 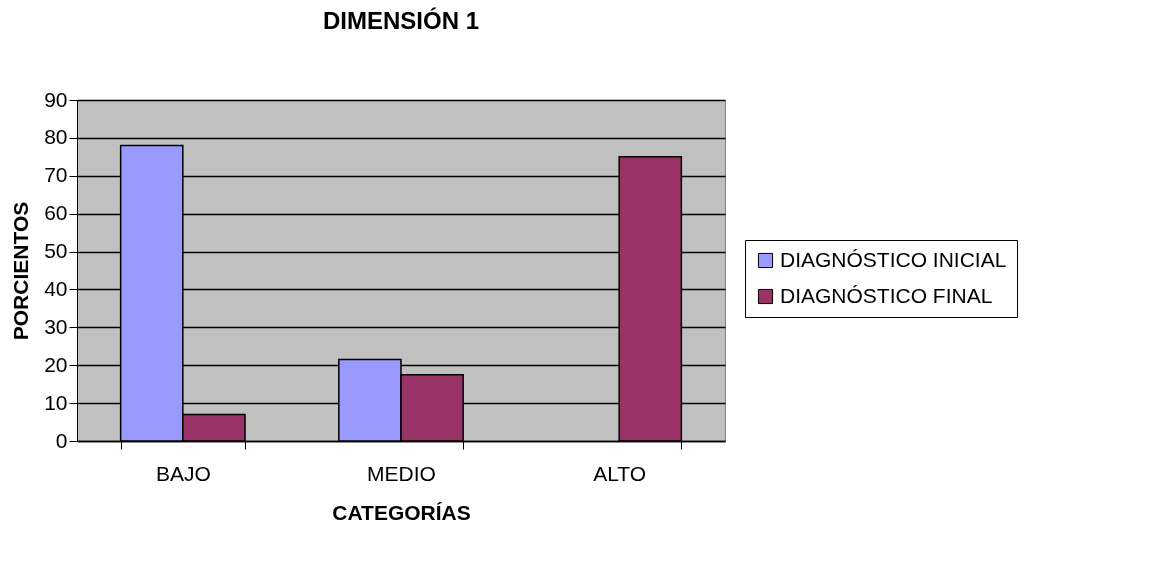 What do you see at coordinates (56, 288) in the screenshot?
I see `y-tick-label: 40` at bounding box center [56, 288].